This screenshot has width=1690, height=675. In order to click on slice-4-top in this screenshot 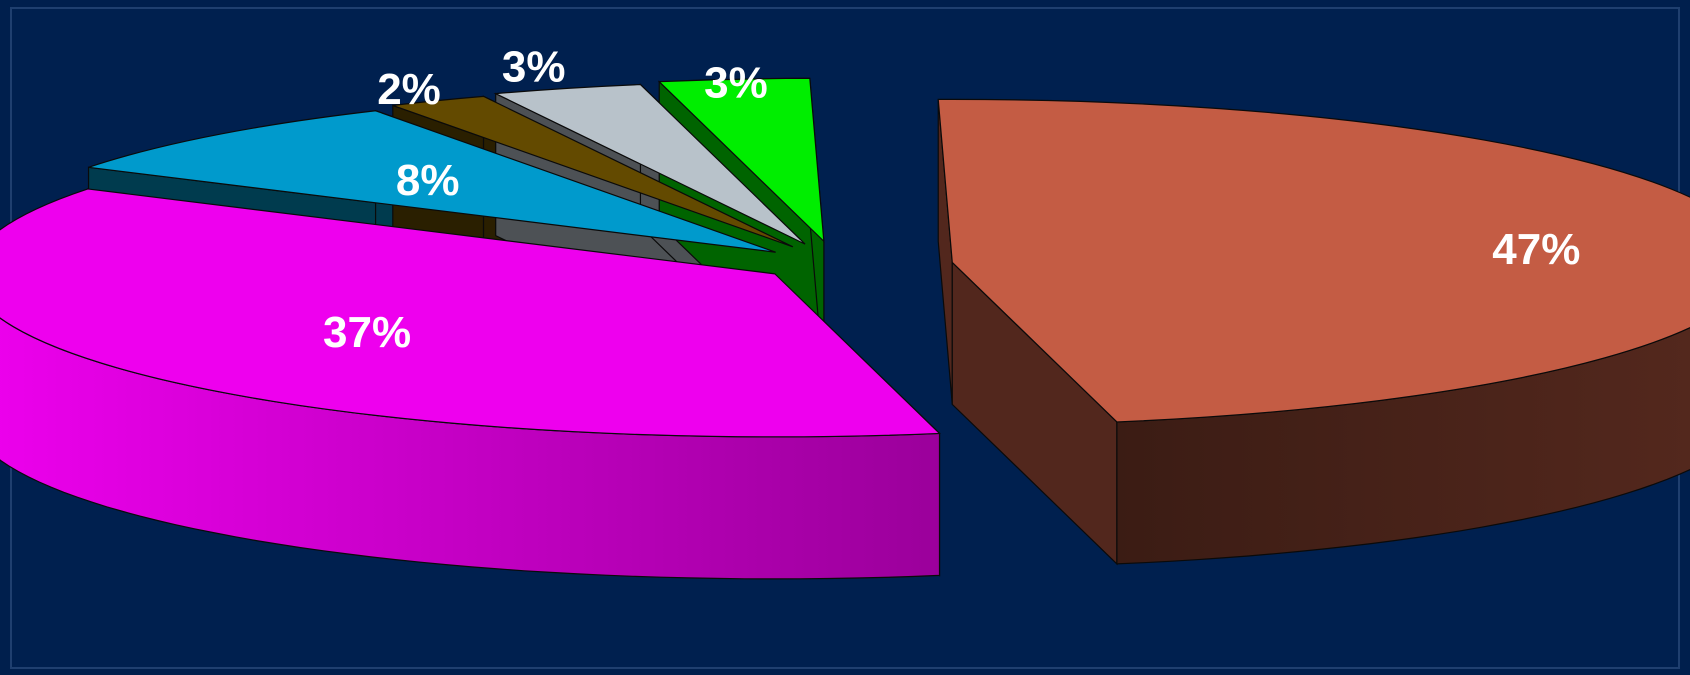, I will do `click(593, 171)`.